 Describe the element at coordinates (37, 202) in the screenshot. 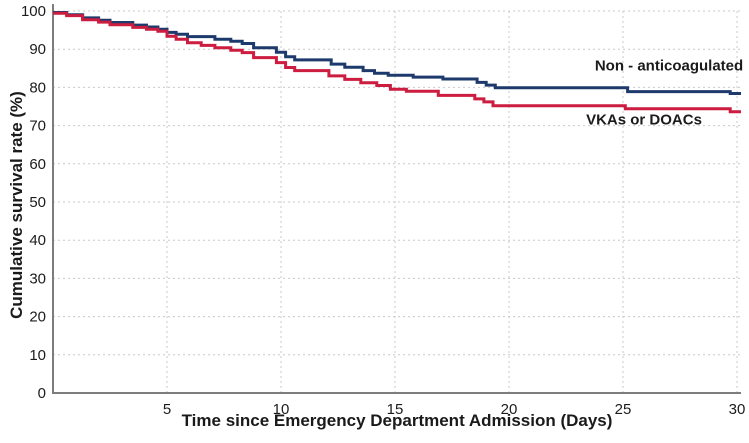

I see `y-tick-label: 50` at that location.